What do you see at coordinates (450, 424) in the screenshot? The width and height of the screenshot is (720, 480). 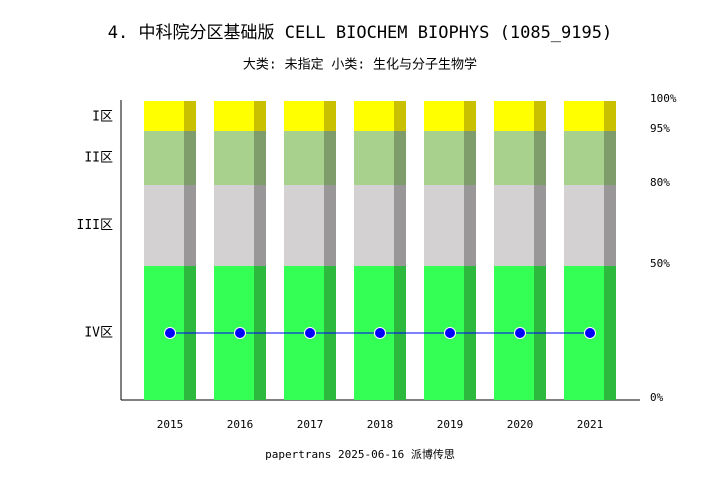 I see `x-tick-label: 2019` at bounding box center [450, 424].